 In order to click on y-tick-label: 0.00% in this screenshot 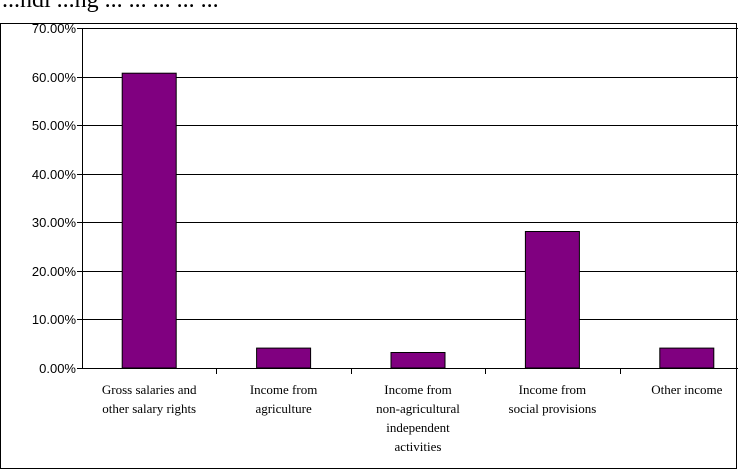, I will do `click(57, 368)`.